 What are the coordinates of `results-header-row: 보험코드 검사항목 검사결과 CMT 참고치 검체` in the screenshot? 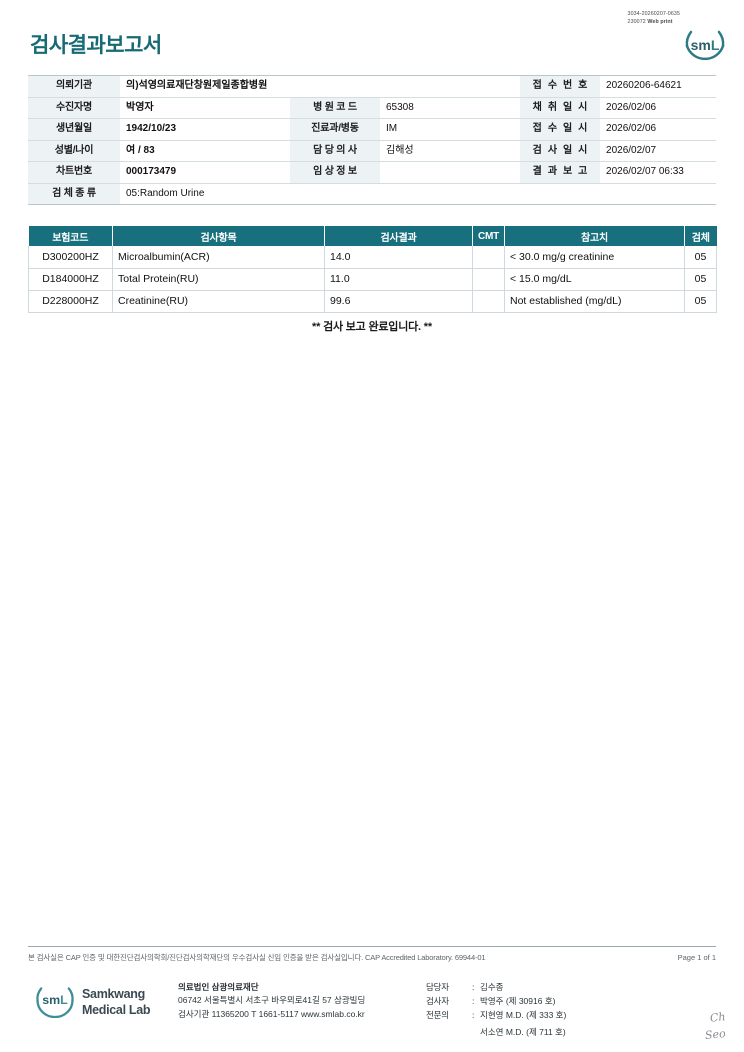 It's located at (372, 236).